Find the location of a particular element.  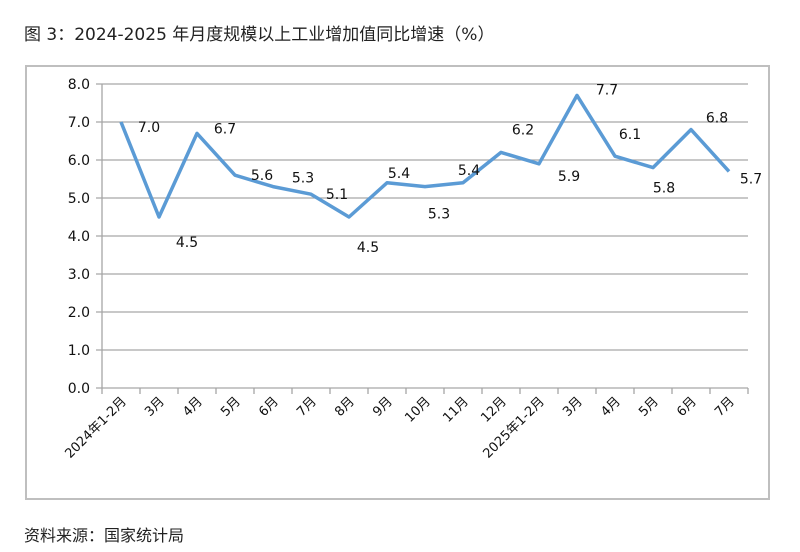

x-tick-label: 8月 is located at coordinates (345, 407).